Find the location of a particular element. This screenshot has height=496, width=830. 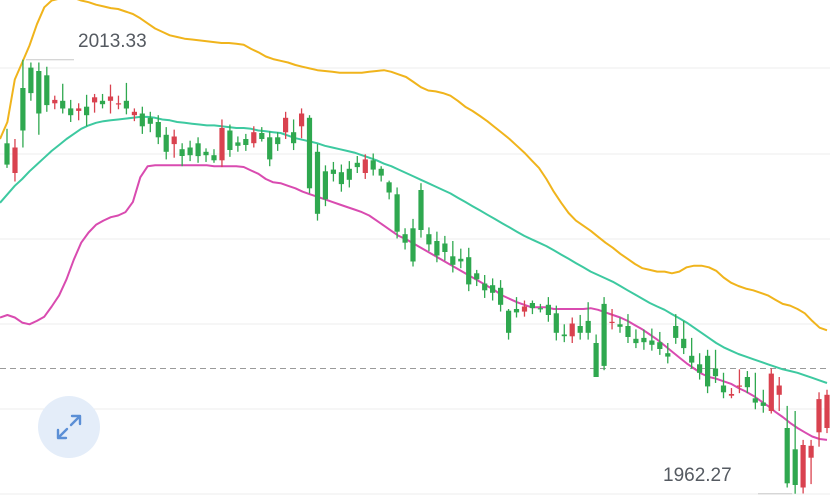

expand-button is located at coordinates (69, 427).